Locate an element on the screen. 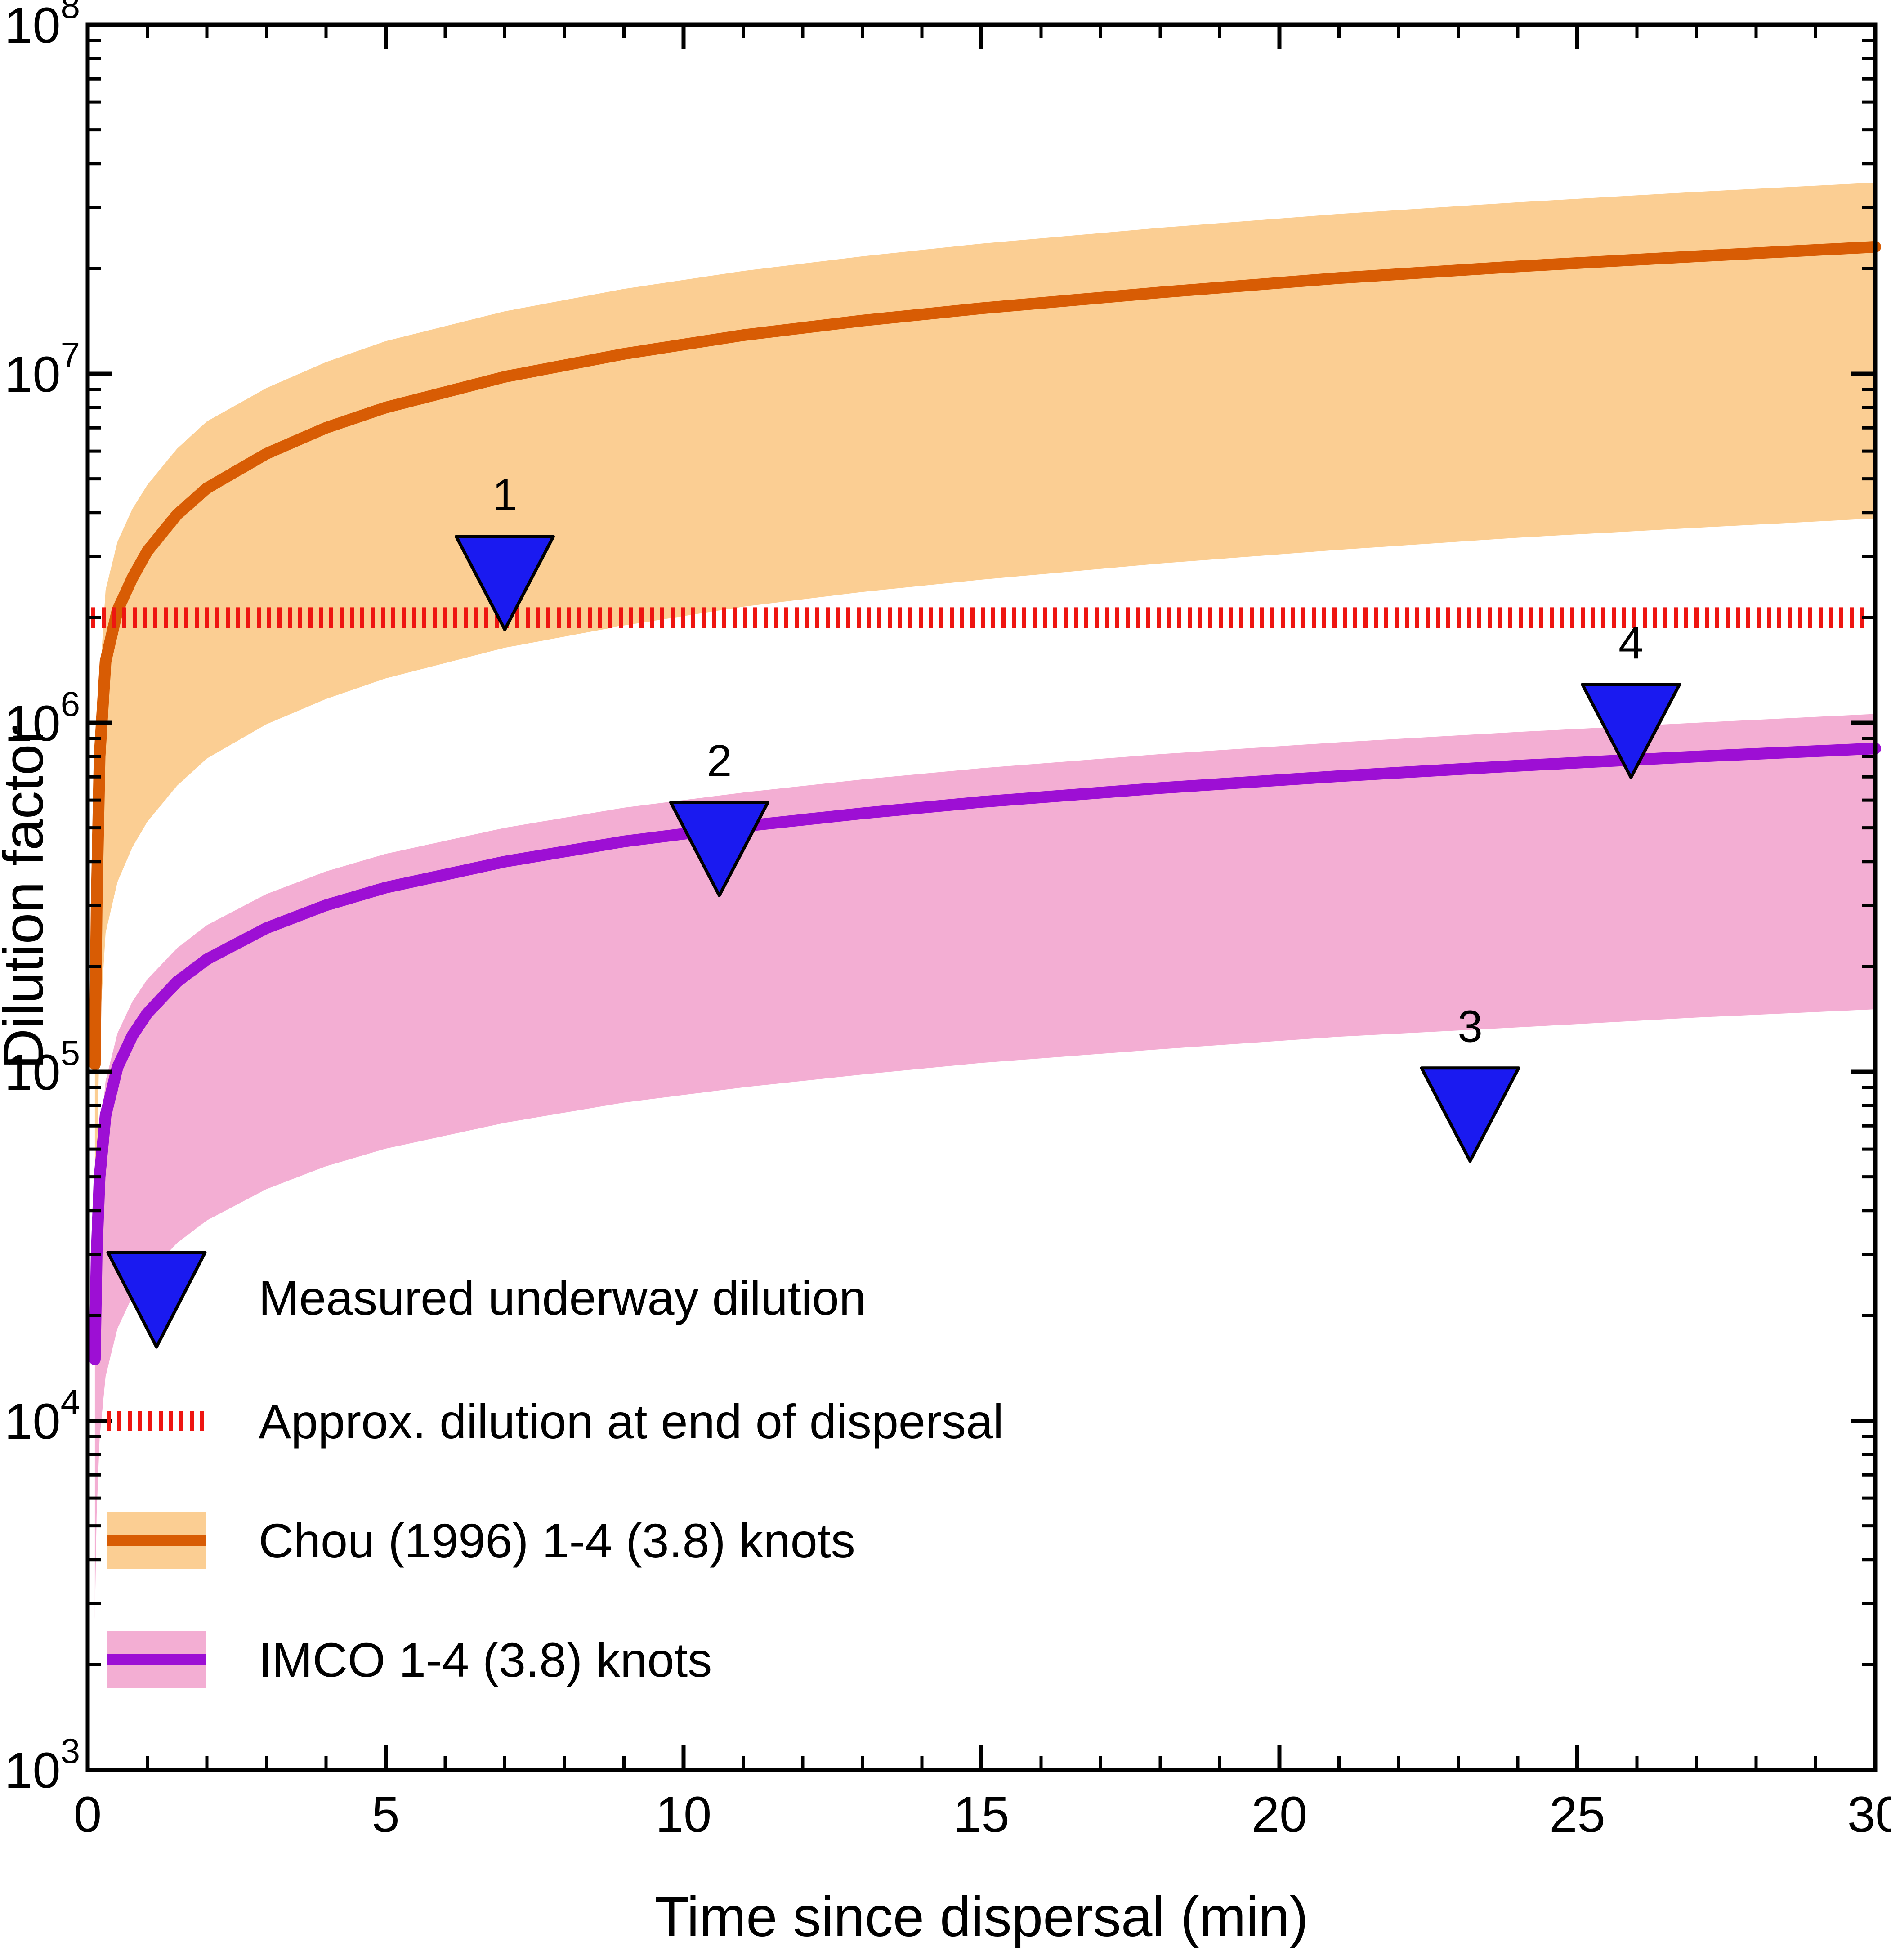  legend-label: Approx. dilution at end of dispersal is located at coordinates (631, 1421).